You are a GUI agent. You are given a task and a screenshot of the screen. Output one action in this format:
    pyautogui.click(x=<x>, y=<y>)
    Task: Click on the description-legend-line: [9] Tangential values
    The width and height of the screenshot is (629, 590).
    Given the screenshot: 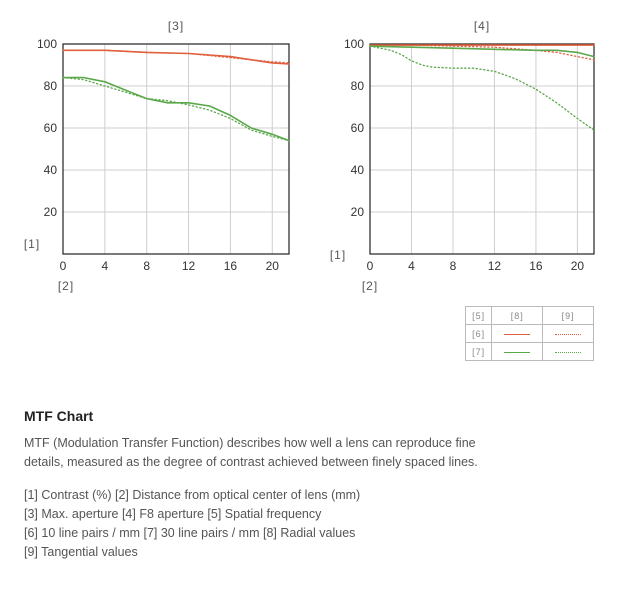 What is the action you would take?
    pyautogui.click(x=81, y=552)
    